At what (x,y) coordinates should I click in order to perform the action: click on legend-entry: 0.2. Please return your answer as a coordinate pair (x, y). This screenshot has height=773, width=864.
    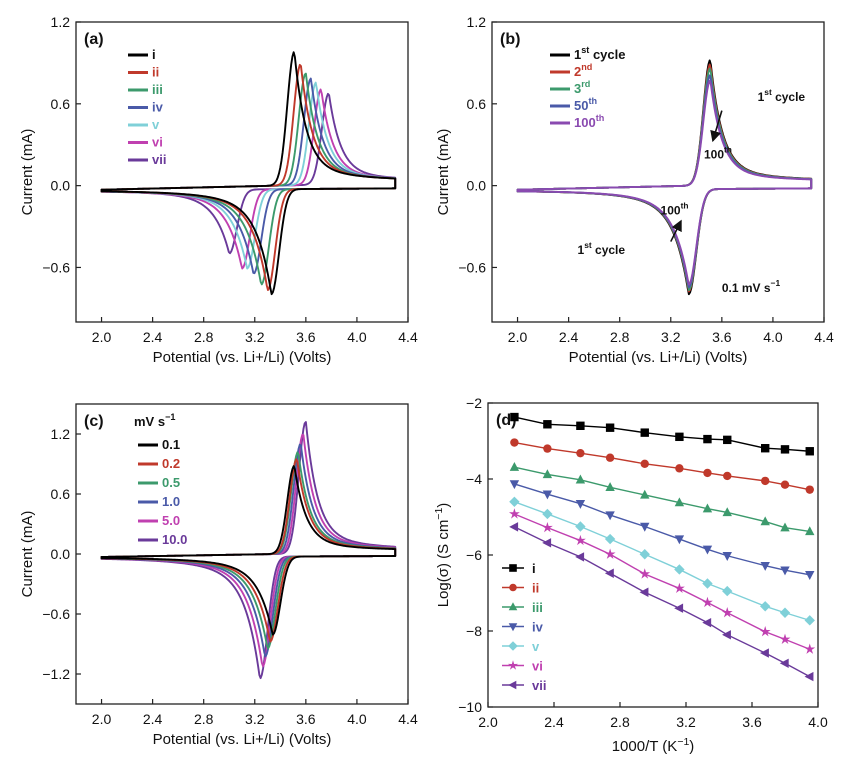
    Looking at the image, I should click on (171, 463).